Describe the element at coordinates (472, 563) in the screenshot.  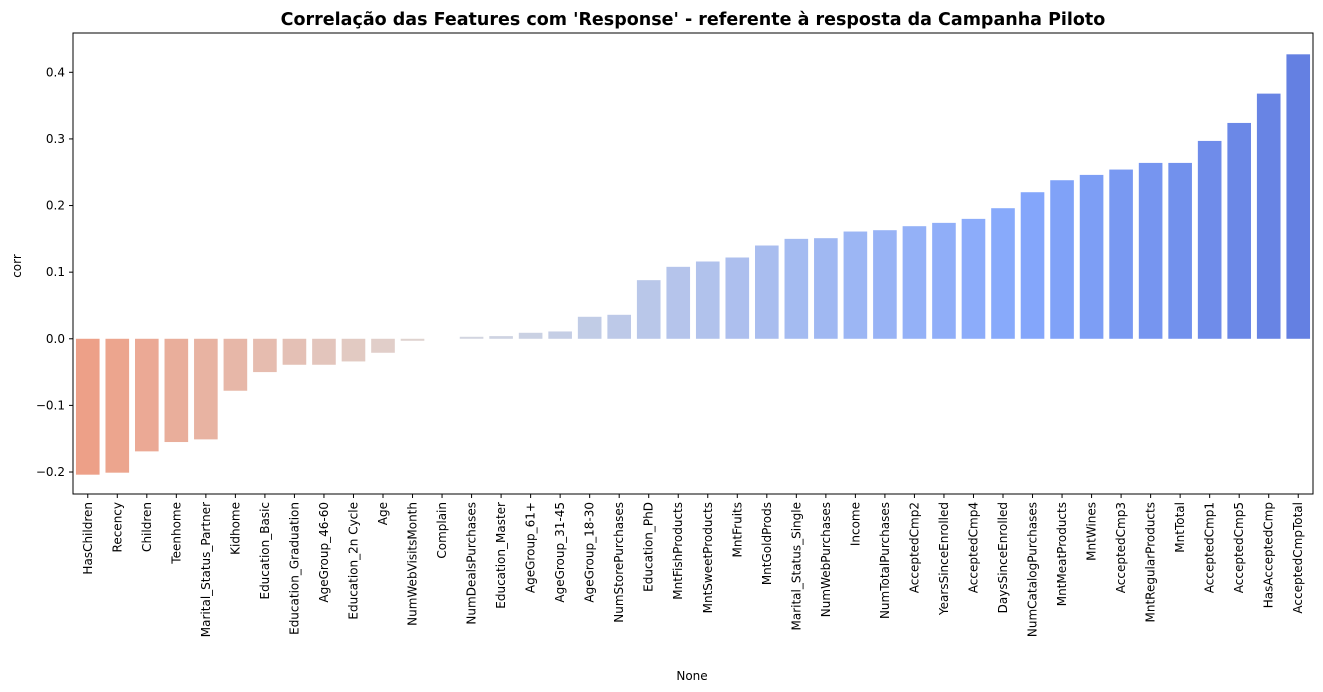
I see `x-tick-label: NumDealsPurchases` at that location.